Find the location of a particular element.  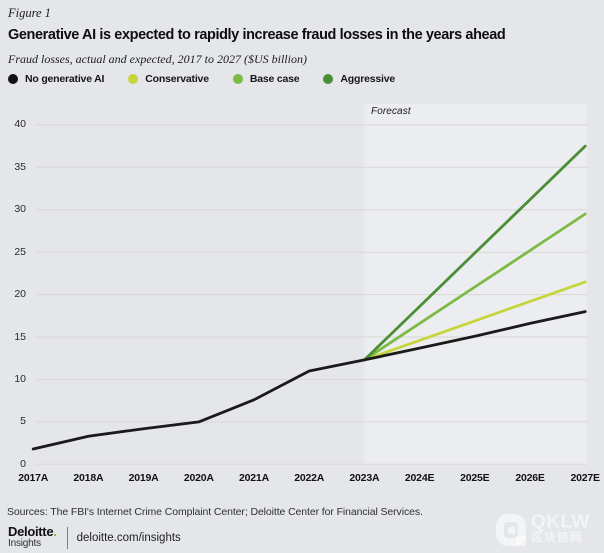

series-line-aggressive is located at coordinates (474, 253).